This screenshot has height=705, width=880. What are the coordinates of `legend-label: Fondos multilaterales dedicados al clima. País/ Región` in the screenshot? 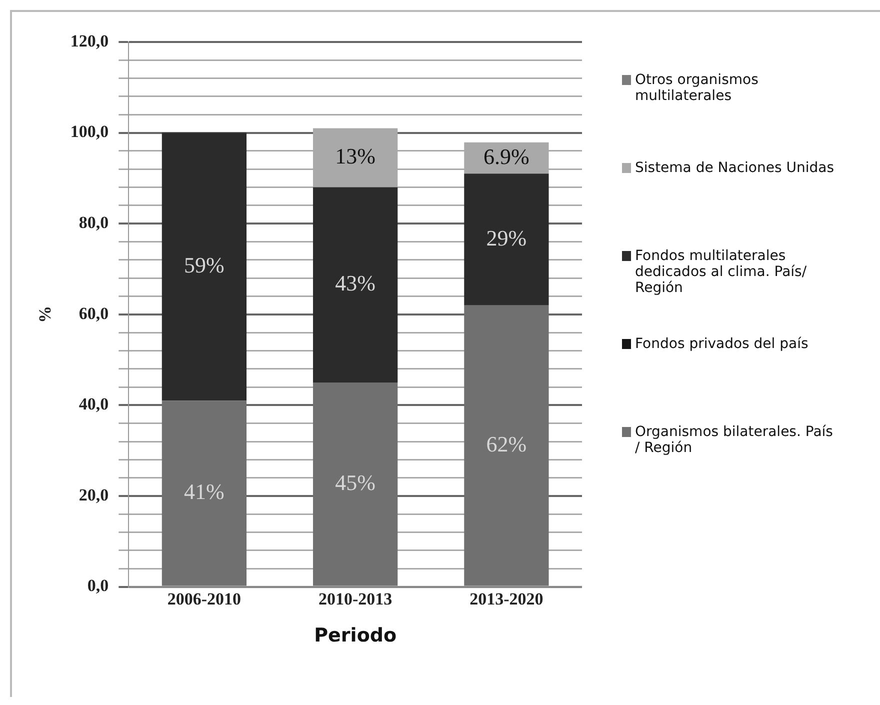 It's located at (721, 272).